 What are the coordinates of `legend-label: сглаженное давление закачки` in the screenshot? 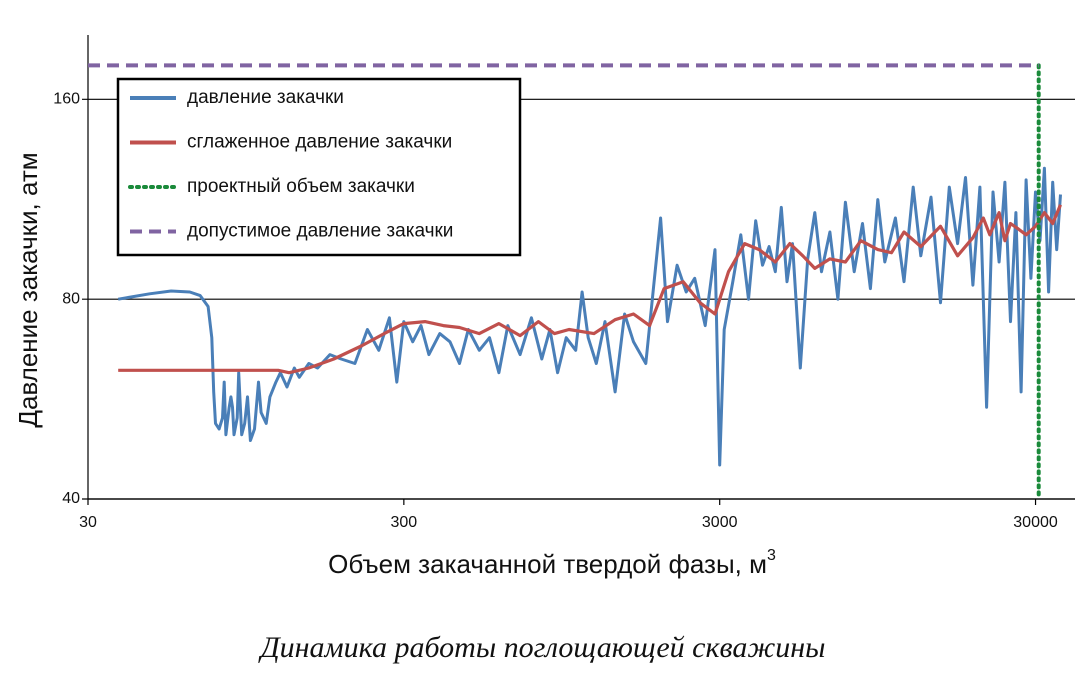 It's located at (319, 142).